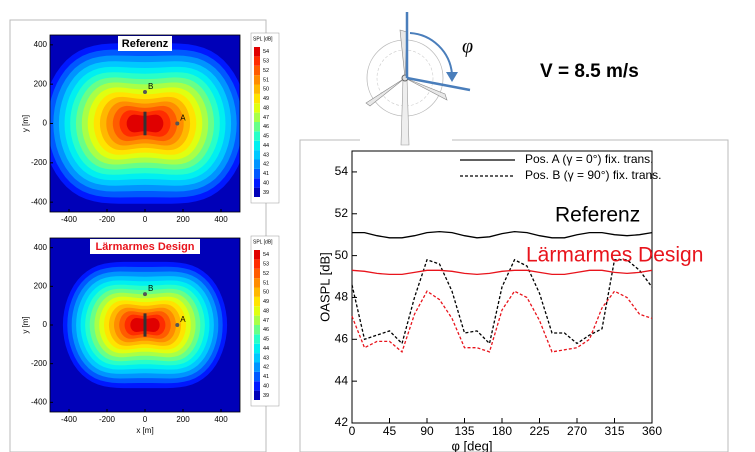 The width and height of the screenshot is (755, 452). What do you see at coordinates (39, 201) in the screenshot?
I see `y-tick-label: -400` at bounding box center [39, 201].